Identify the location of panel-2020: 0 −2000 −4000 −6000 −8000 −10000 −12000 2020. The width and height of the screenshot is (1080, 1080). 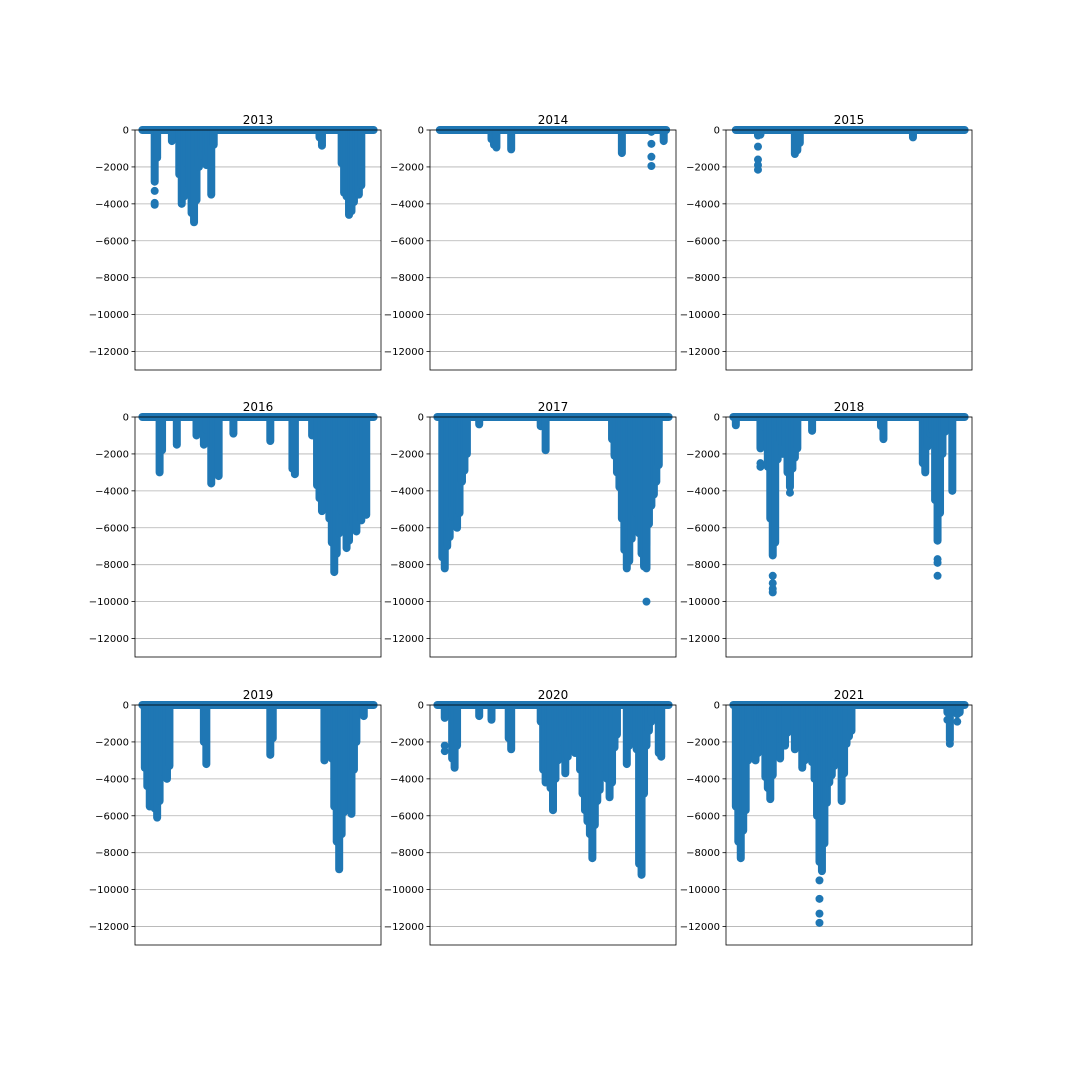
(530, 817).